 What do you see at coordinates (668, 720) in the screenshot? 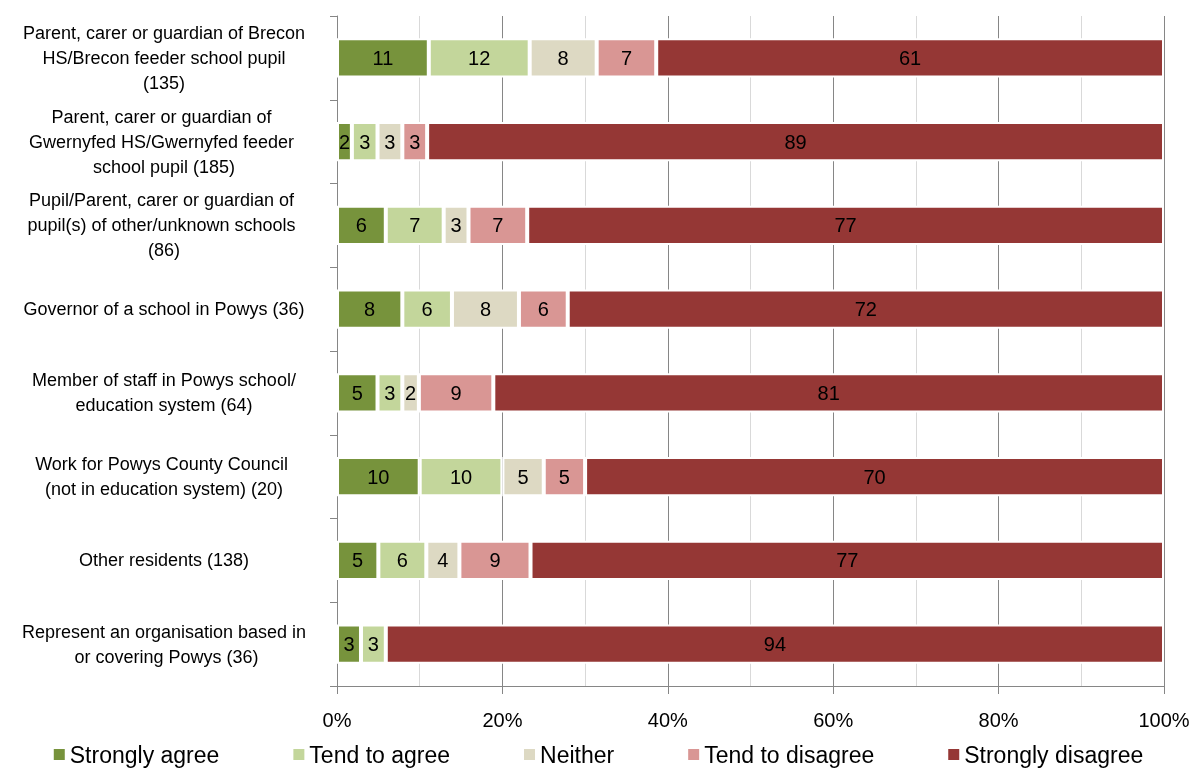
I see `x-tick-label: 40%` at bounding box center [668, 720].